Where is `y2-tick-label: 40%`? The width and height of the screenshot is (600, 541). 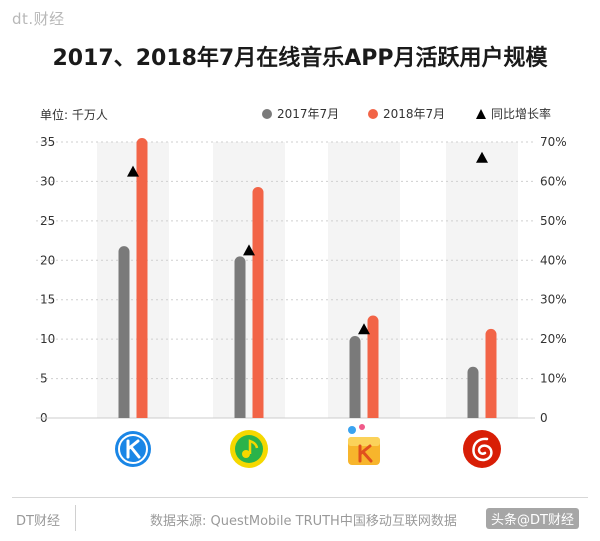 y2-tick-label: 40% is located at coordinates (553, 260).